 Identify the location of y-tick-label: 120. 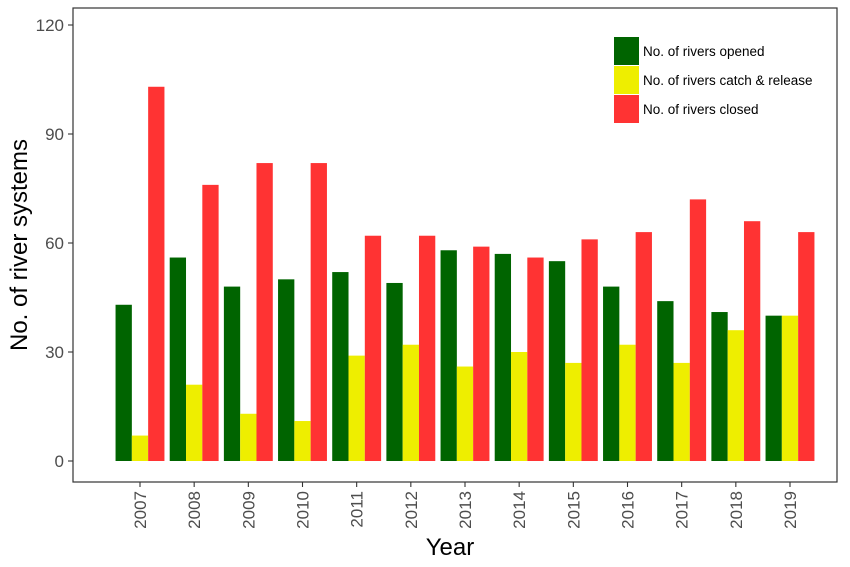
(50, 25).